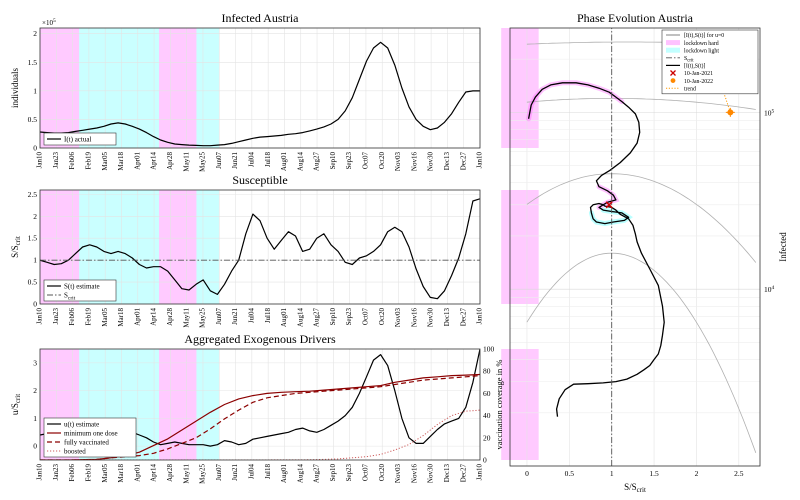 The image size is (800, 500). What do you see at coordinates (251, 316) in the screenshot?
I see `x-tick-label: Jul04` at bounding box center [251, 316].